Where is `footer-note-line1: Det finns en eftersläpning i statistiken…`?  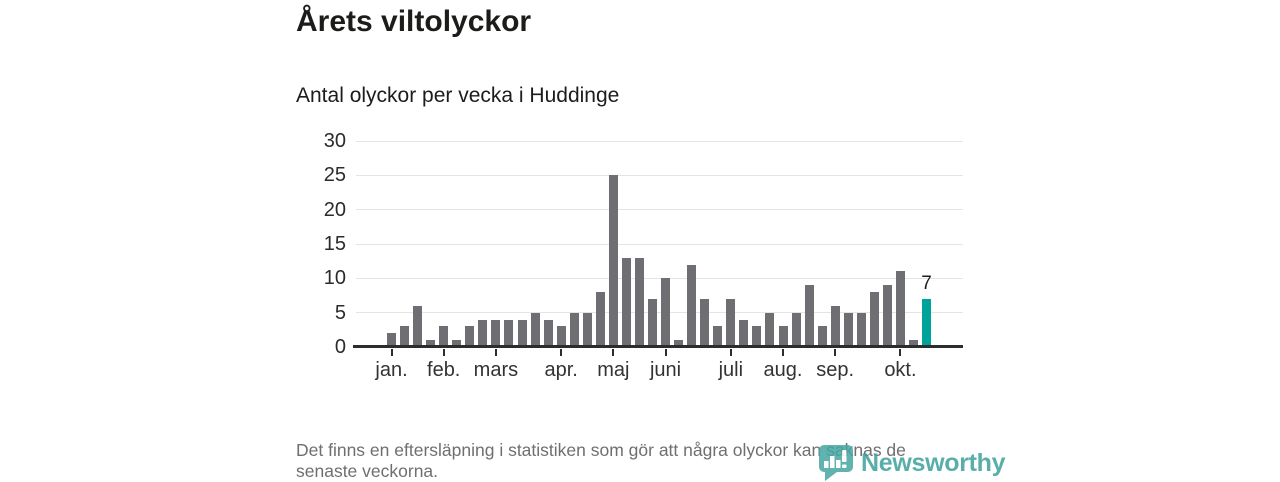 footer-note-line1: Det finns en eftersläpning i statistiken… is located at coordinates (601, 450).